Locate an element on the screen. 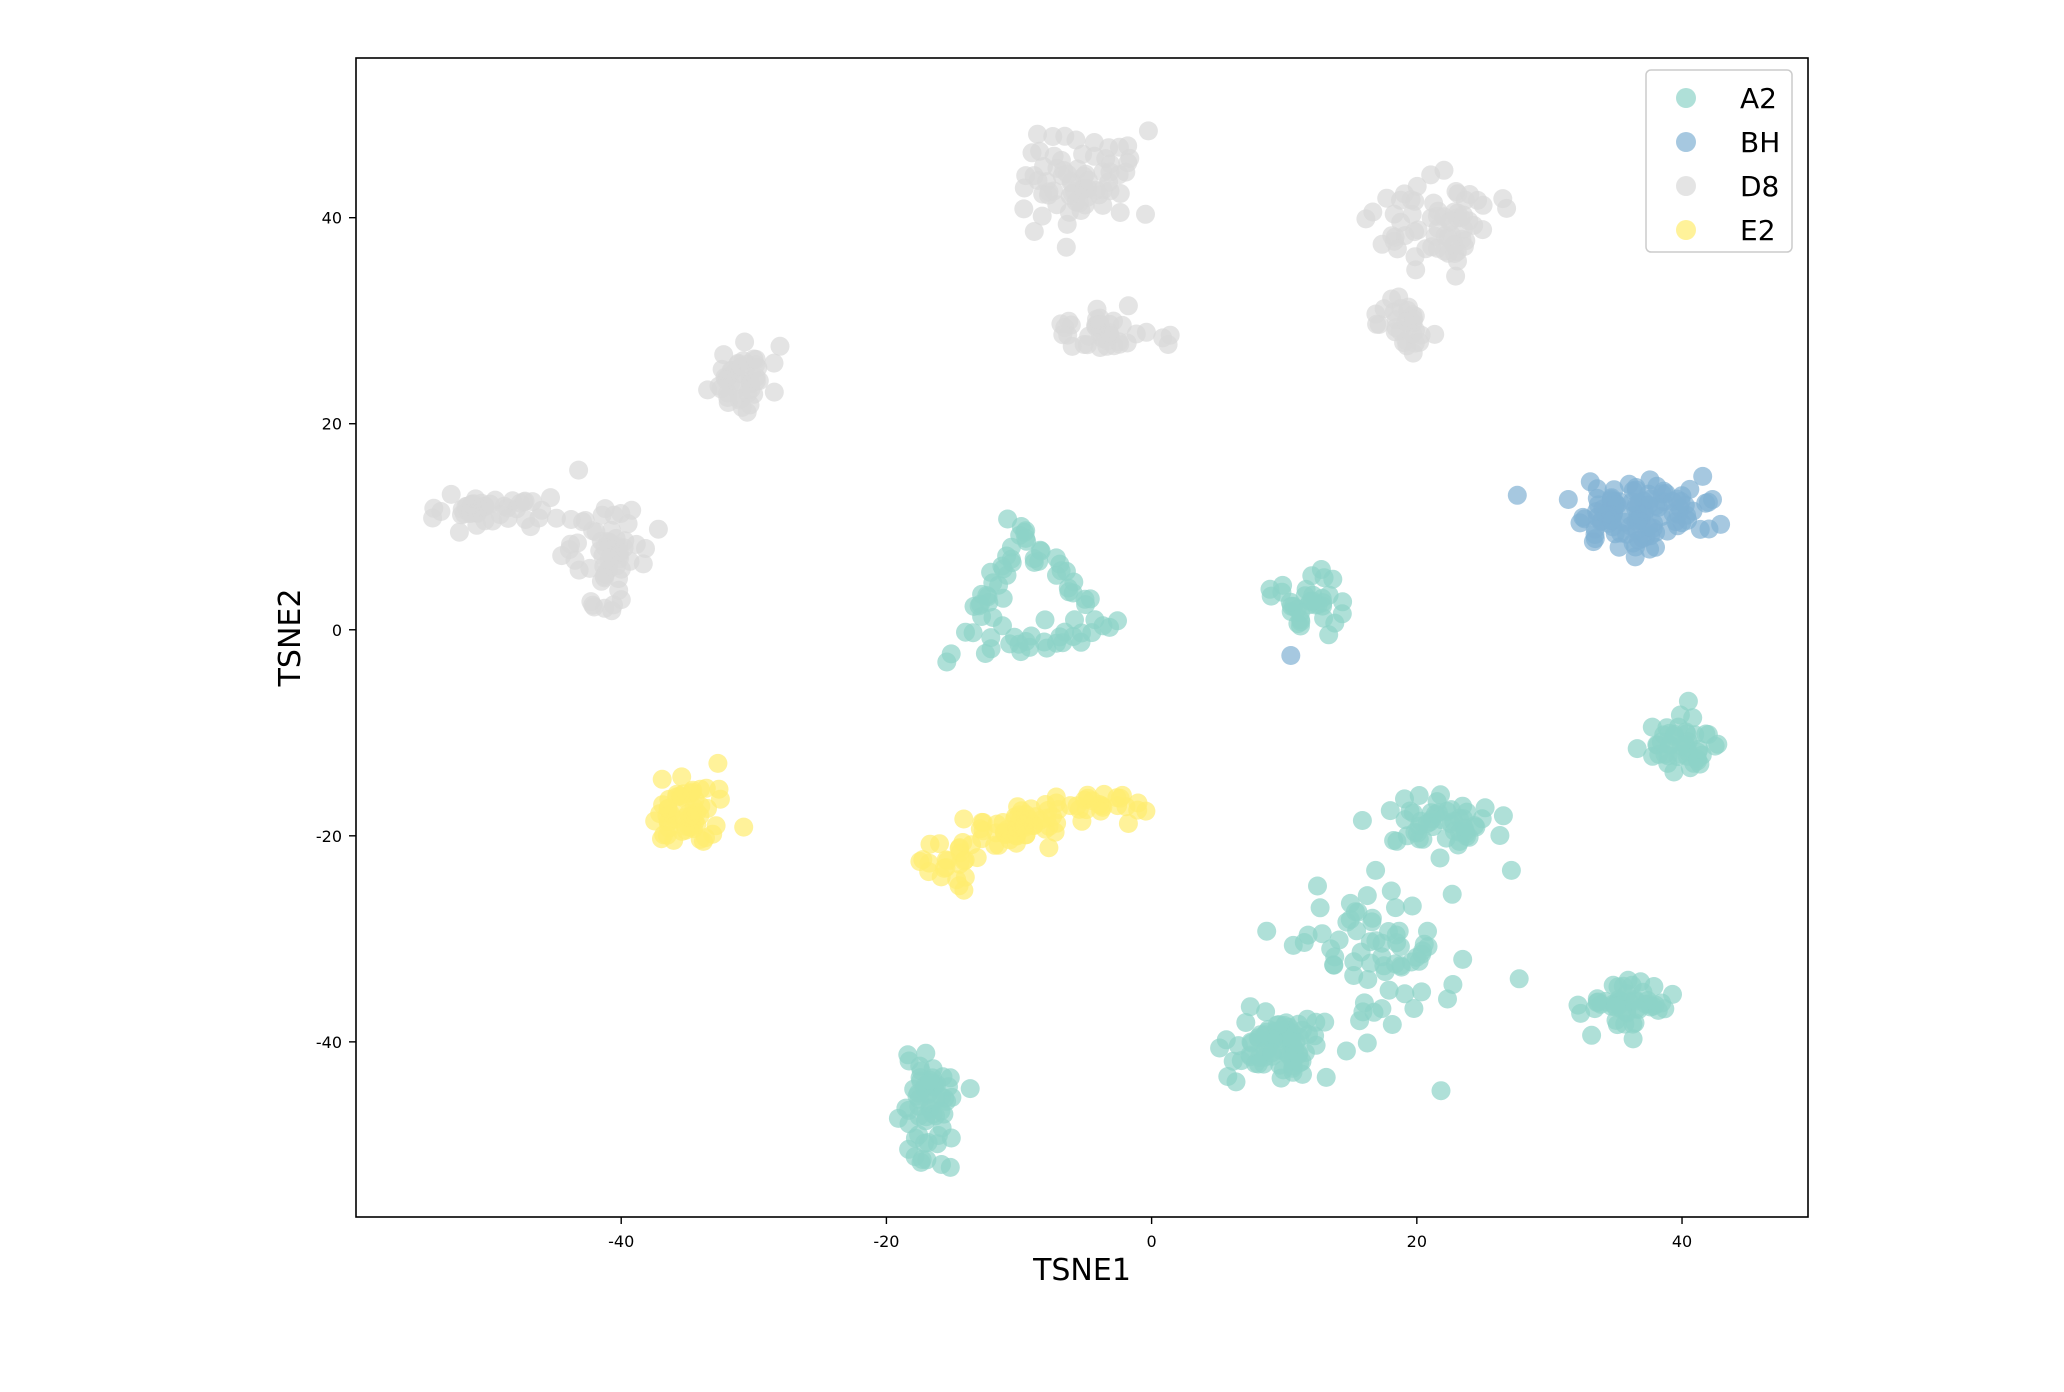 Image resolution: width=2064 pixels, height=1392 pixels. x-tick-label: 40 is located at coordinates (1682, 1241).